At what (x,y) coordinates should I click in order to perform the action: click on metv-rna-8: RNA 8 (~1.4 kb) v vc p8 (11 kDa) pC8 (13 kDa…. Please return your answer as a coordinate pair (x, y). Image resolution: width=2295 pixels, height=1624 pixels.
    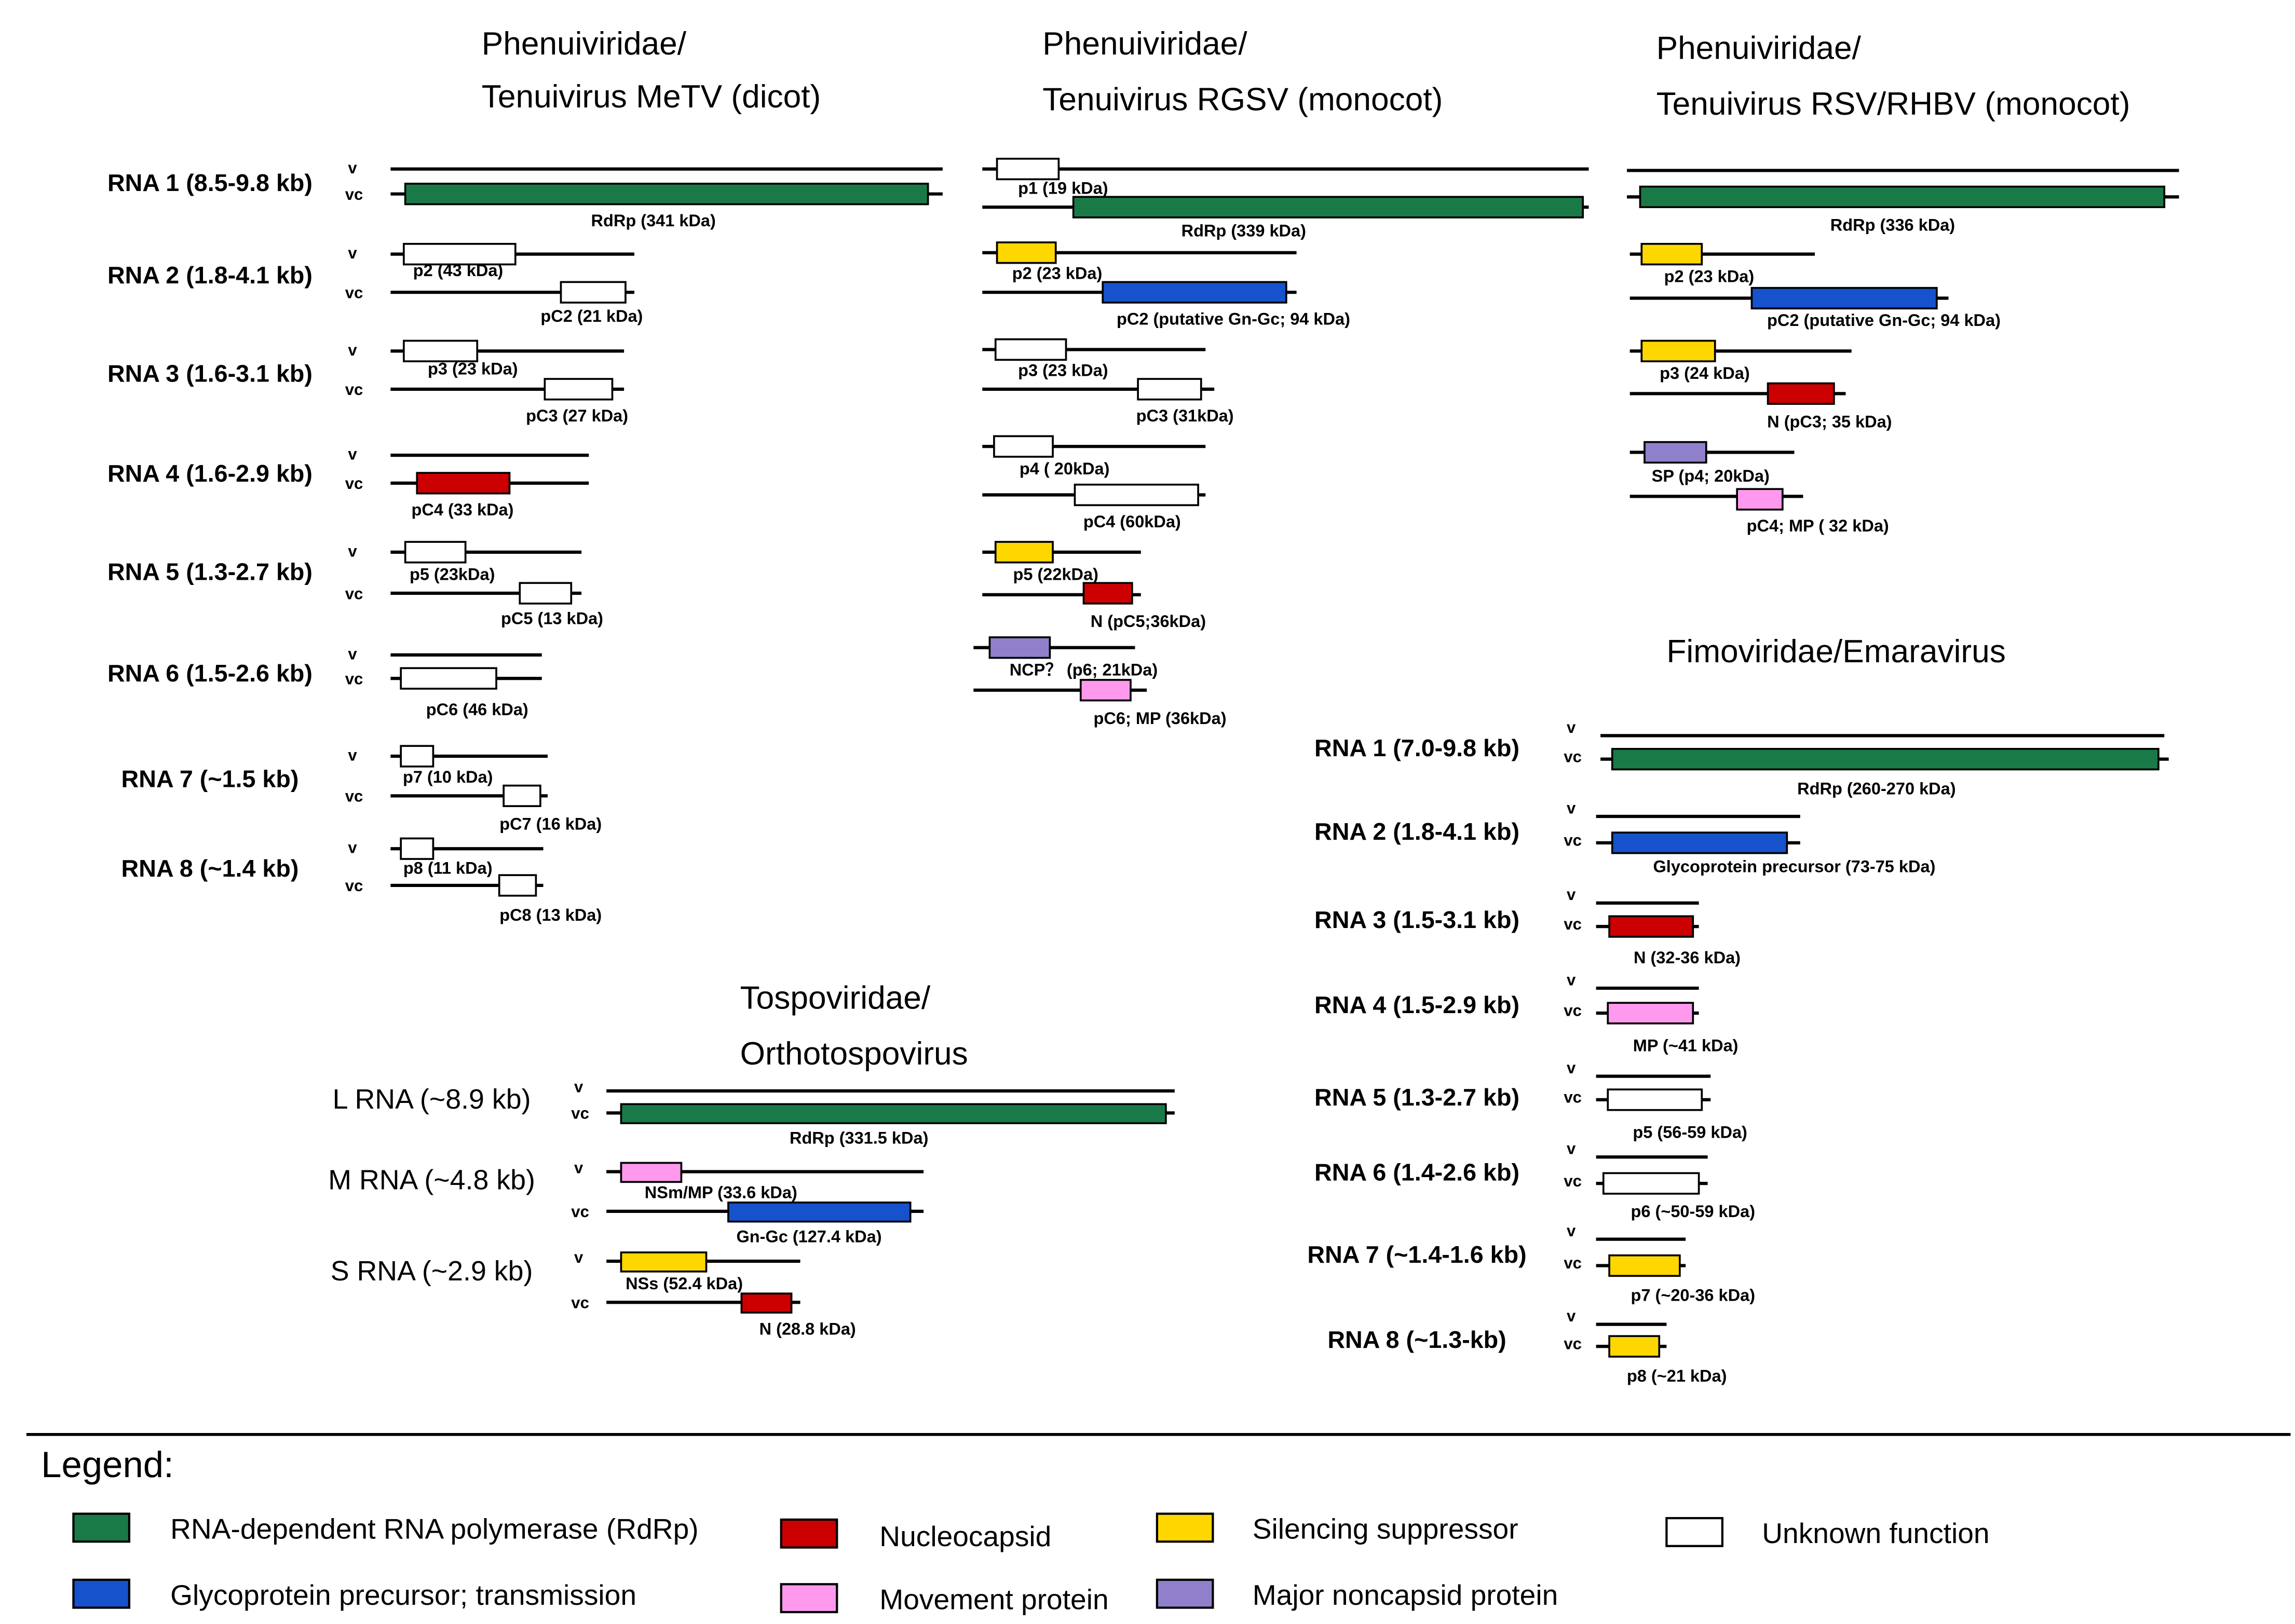
    Looking at the image, I should click on (361, 880).